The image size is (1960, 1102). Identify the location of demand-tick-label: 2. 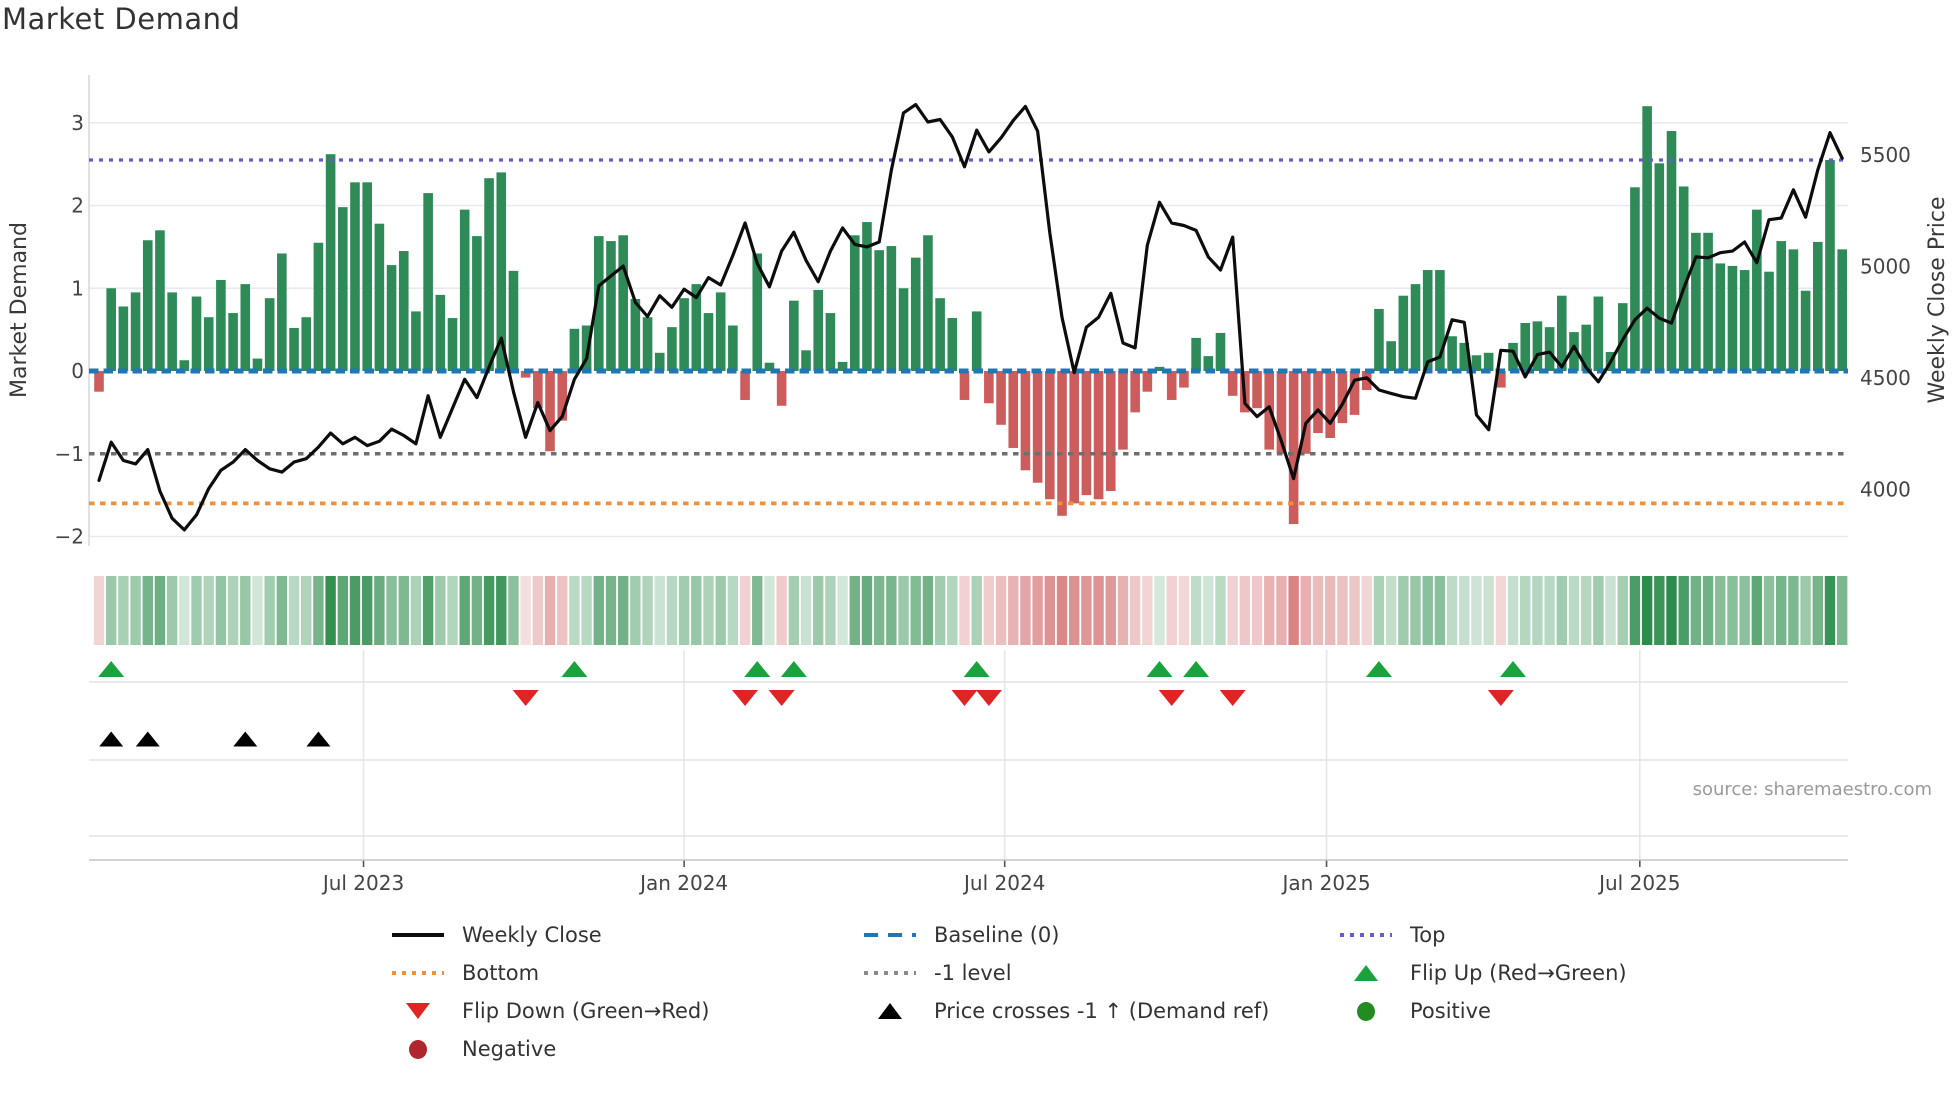
(77, 206).